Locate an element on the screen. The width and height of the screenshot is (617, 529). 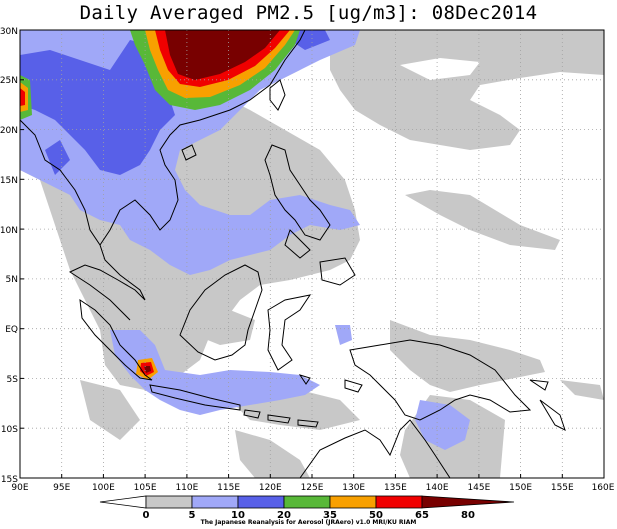
lon-label: 110E is located at coordinates (186, 488).